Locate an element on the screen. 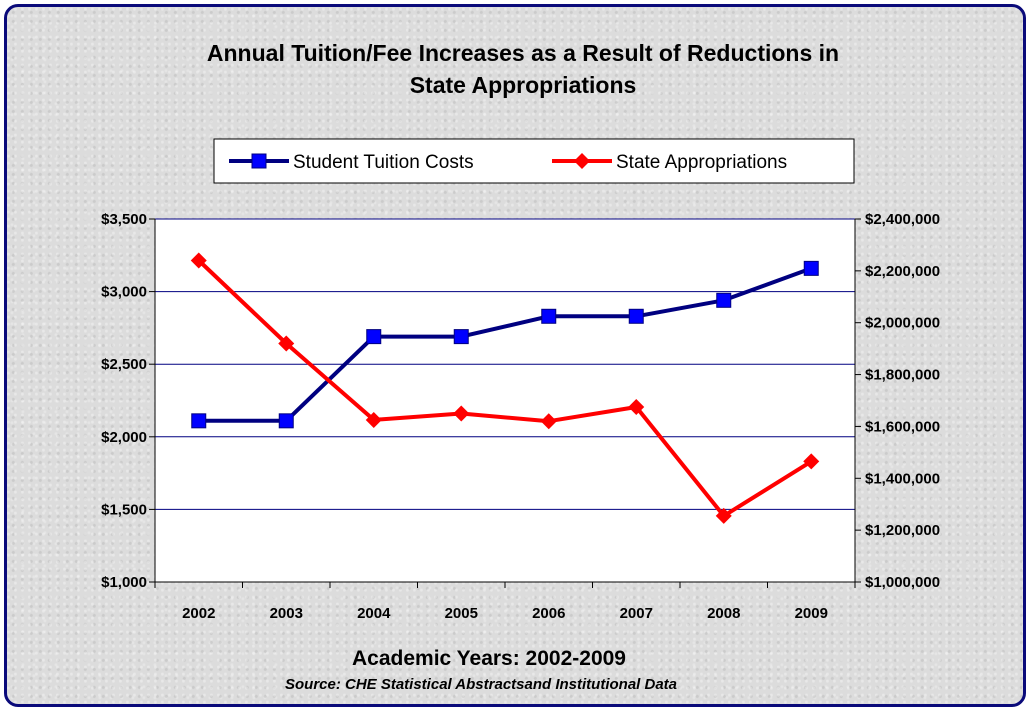  legend-tuition-marker is located at coordinates (259, 161).